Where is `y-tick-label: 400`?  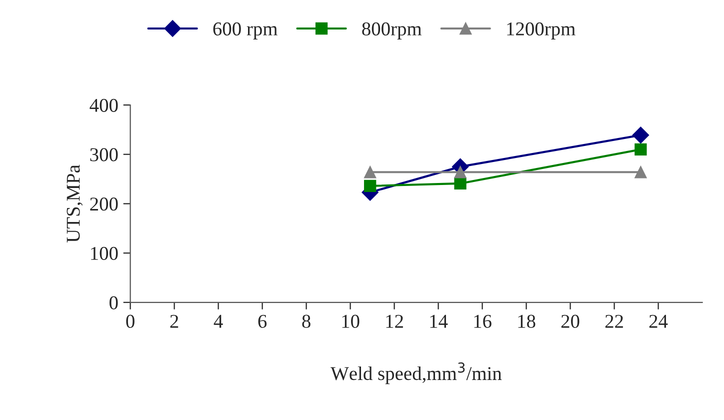
y-tick-label: 400 is located at coordinates (104, 105).